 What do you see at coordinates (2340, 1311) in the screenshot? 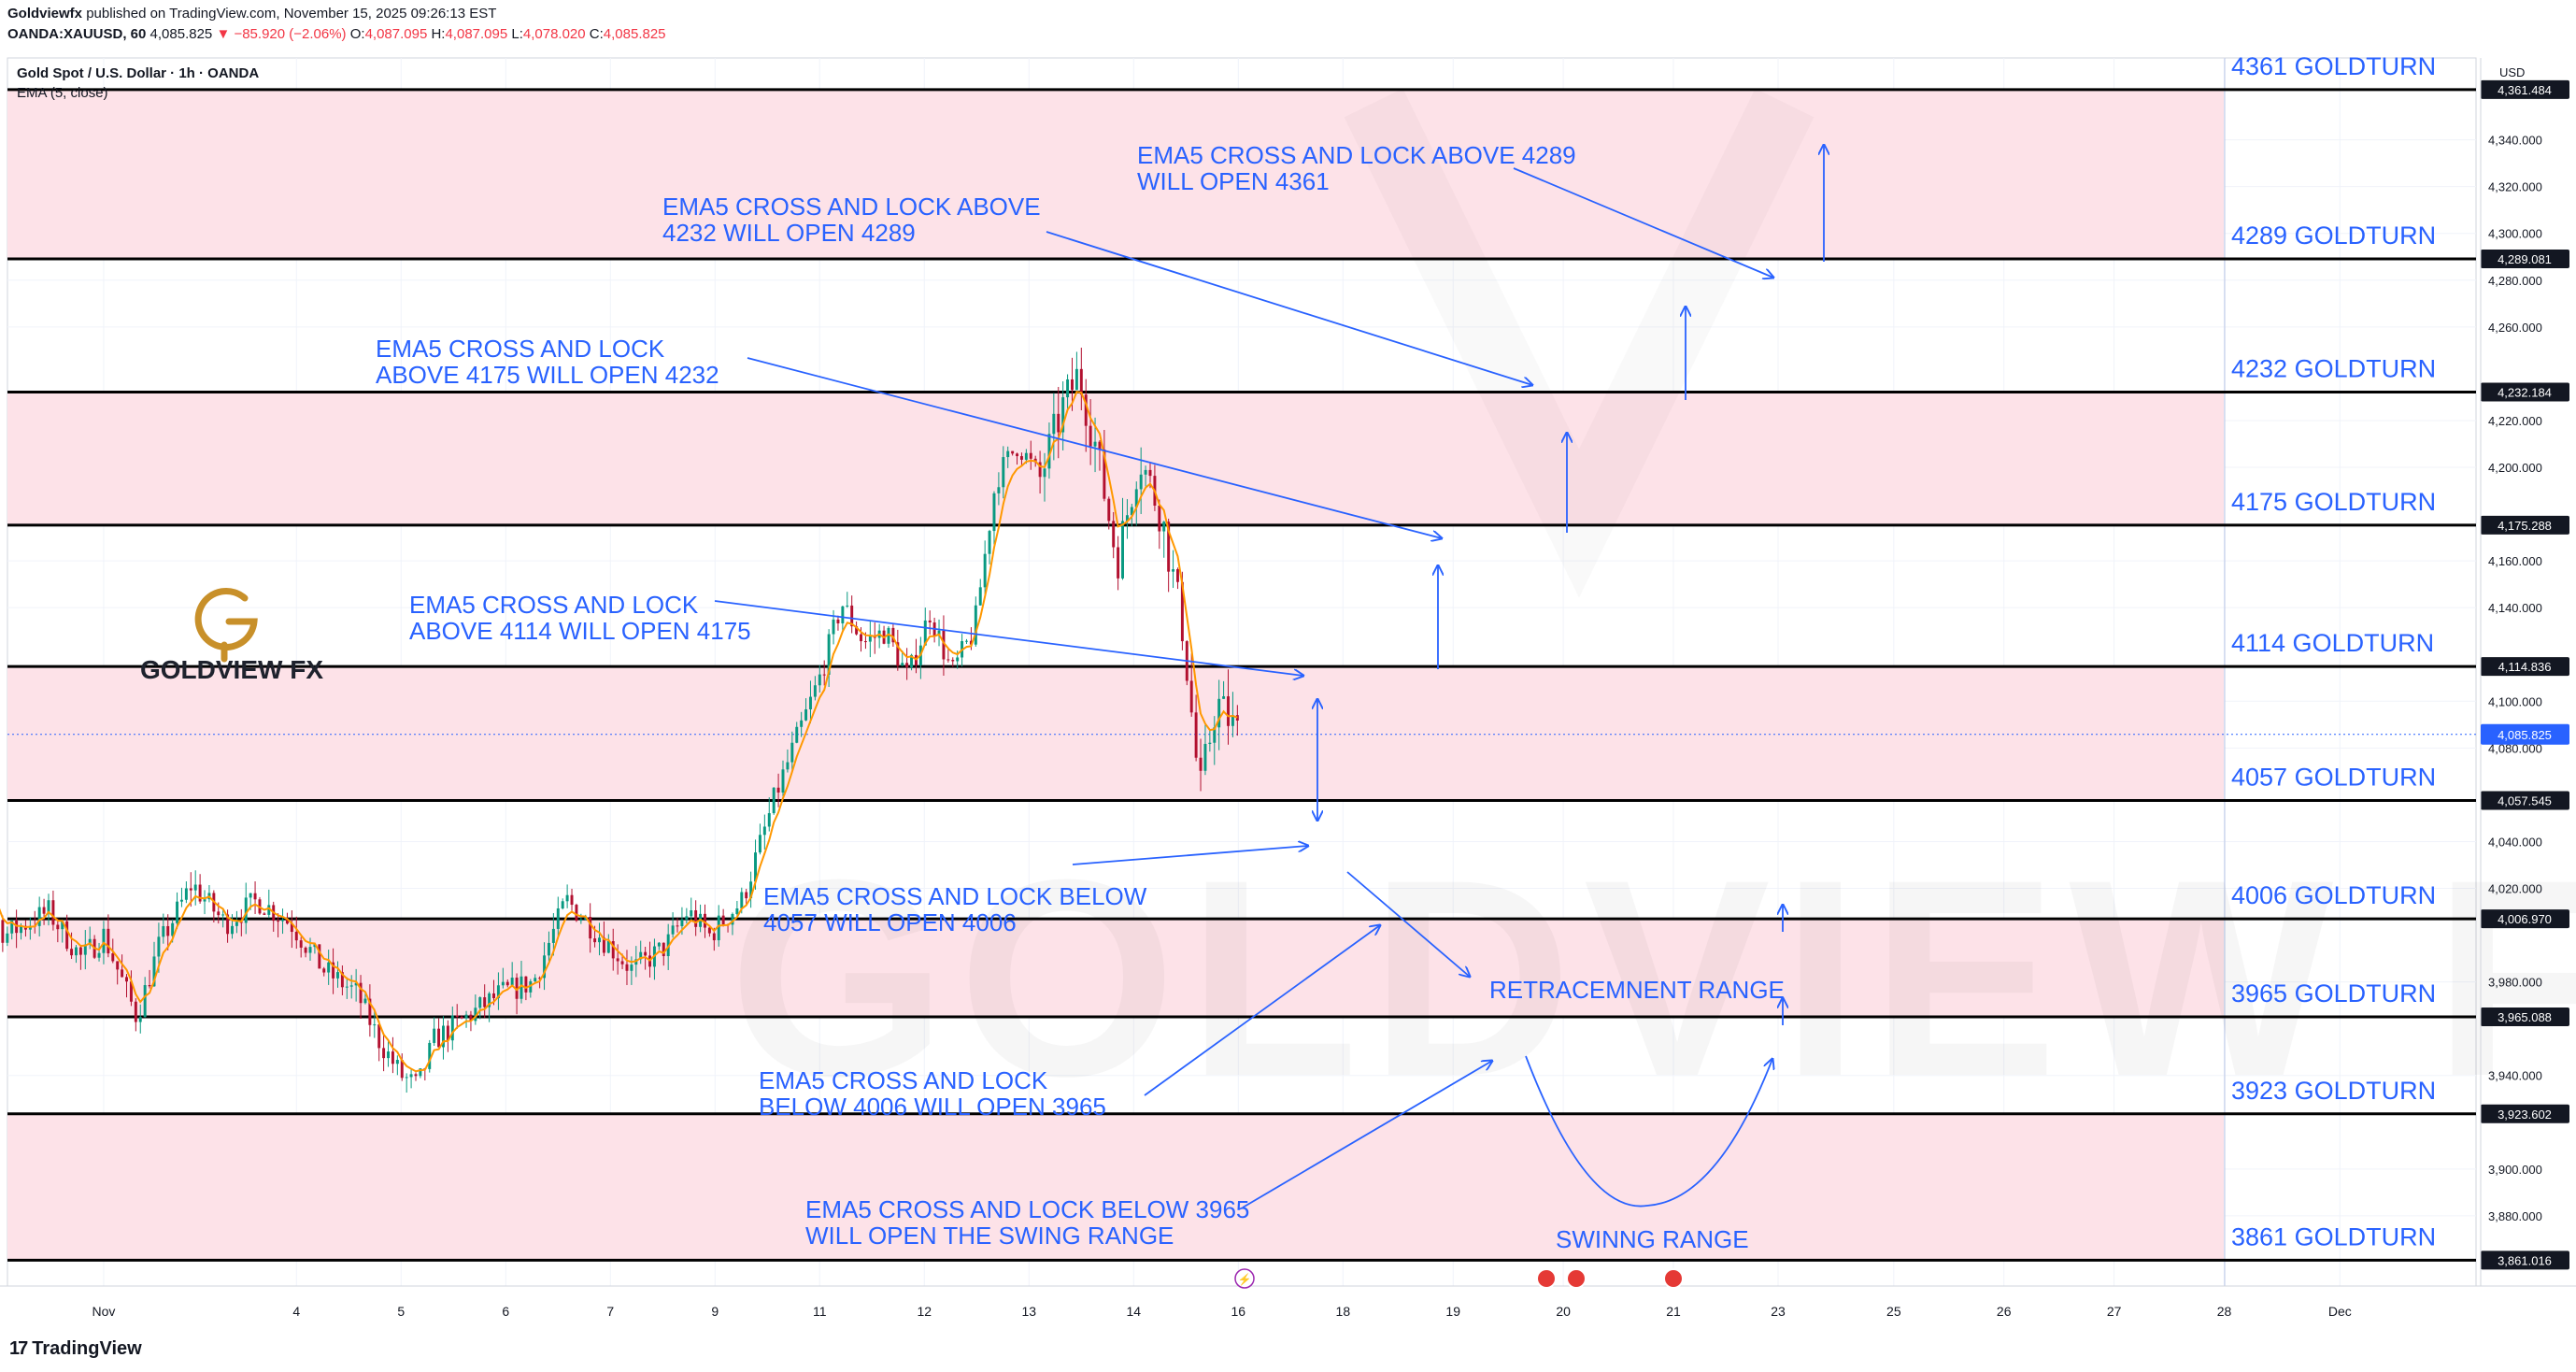
I see `time-axis-tick: Dec` at bounding box center [2340, 1311].